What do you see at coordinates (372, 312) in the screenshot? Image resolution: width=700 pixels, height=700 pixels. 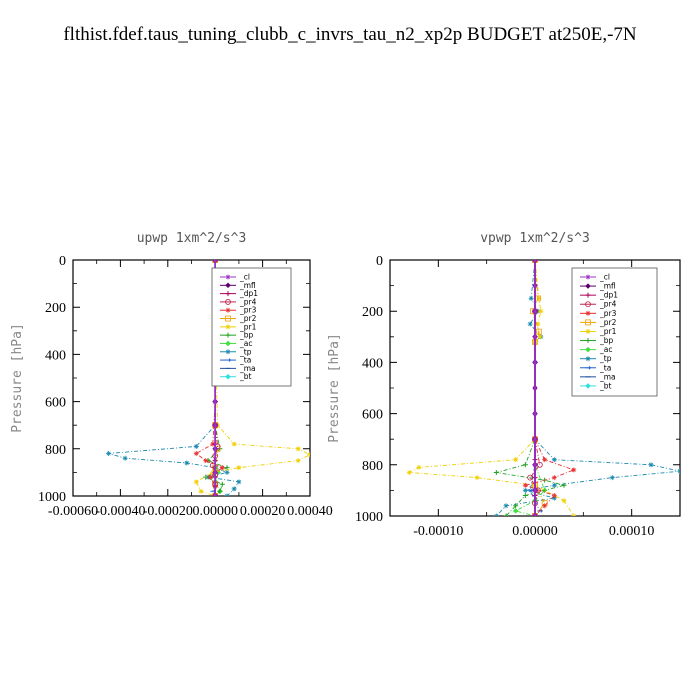 I see `vpwp-y-tick-label: 200` at bounding box center [372, 312].